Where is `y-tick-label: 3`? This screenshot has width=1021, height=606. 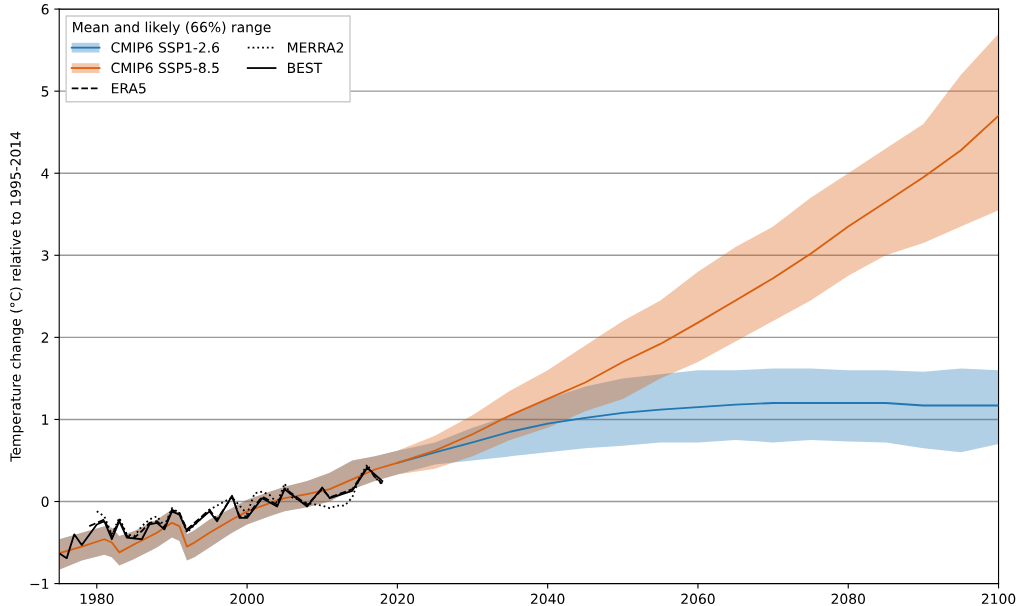 y-tick-label: 3 is located at coordinates (45, 255).